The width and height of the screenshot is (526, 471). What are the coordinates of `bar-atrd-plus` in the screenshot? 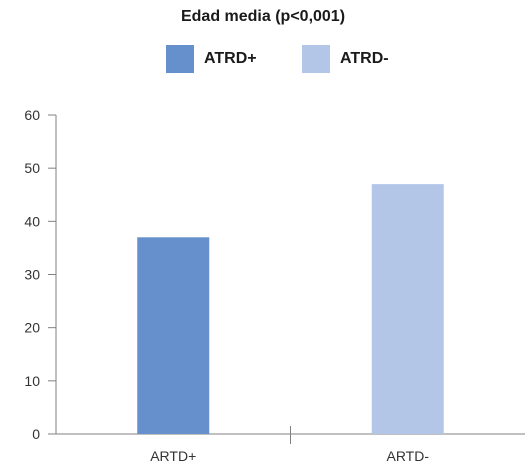 It's located at (173, 335).